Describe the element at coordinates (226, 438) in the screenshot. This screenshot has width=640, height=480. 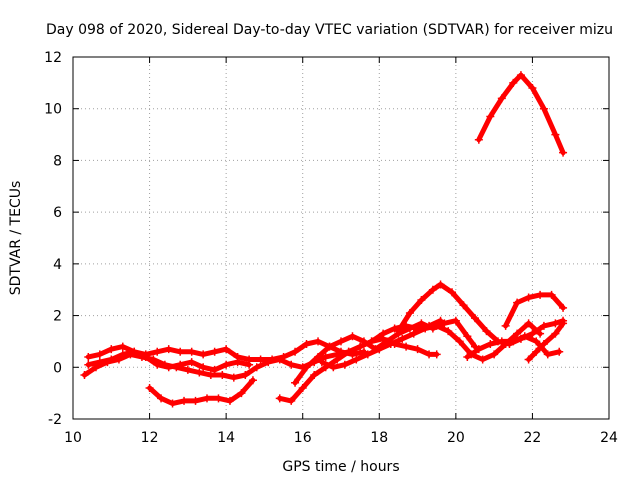
I see `x-tick-label: 14` at that location.